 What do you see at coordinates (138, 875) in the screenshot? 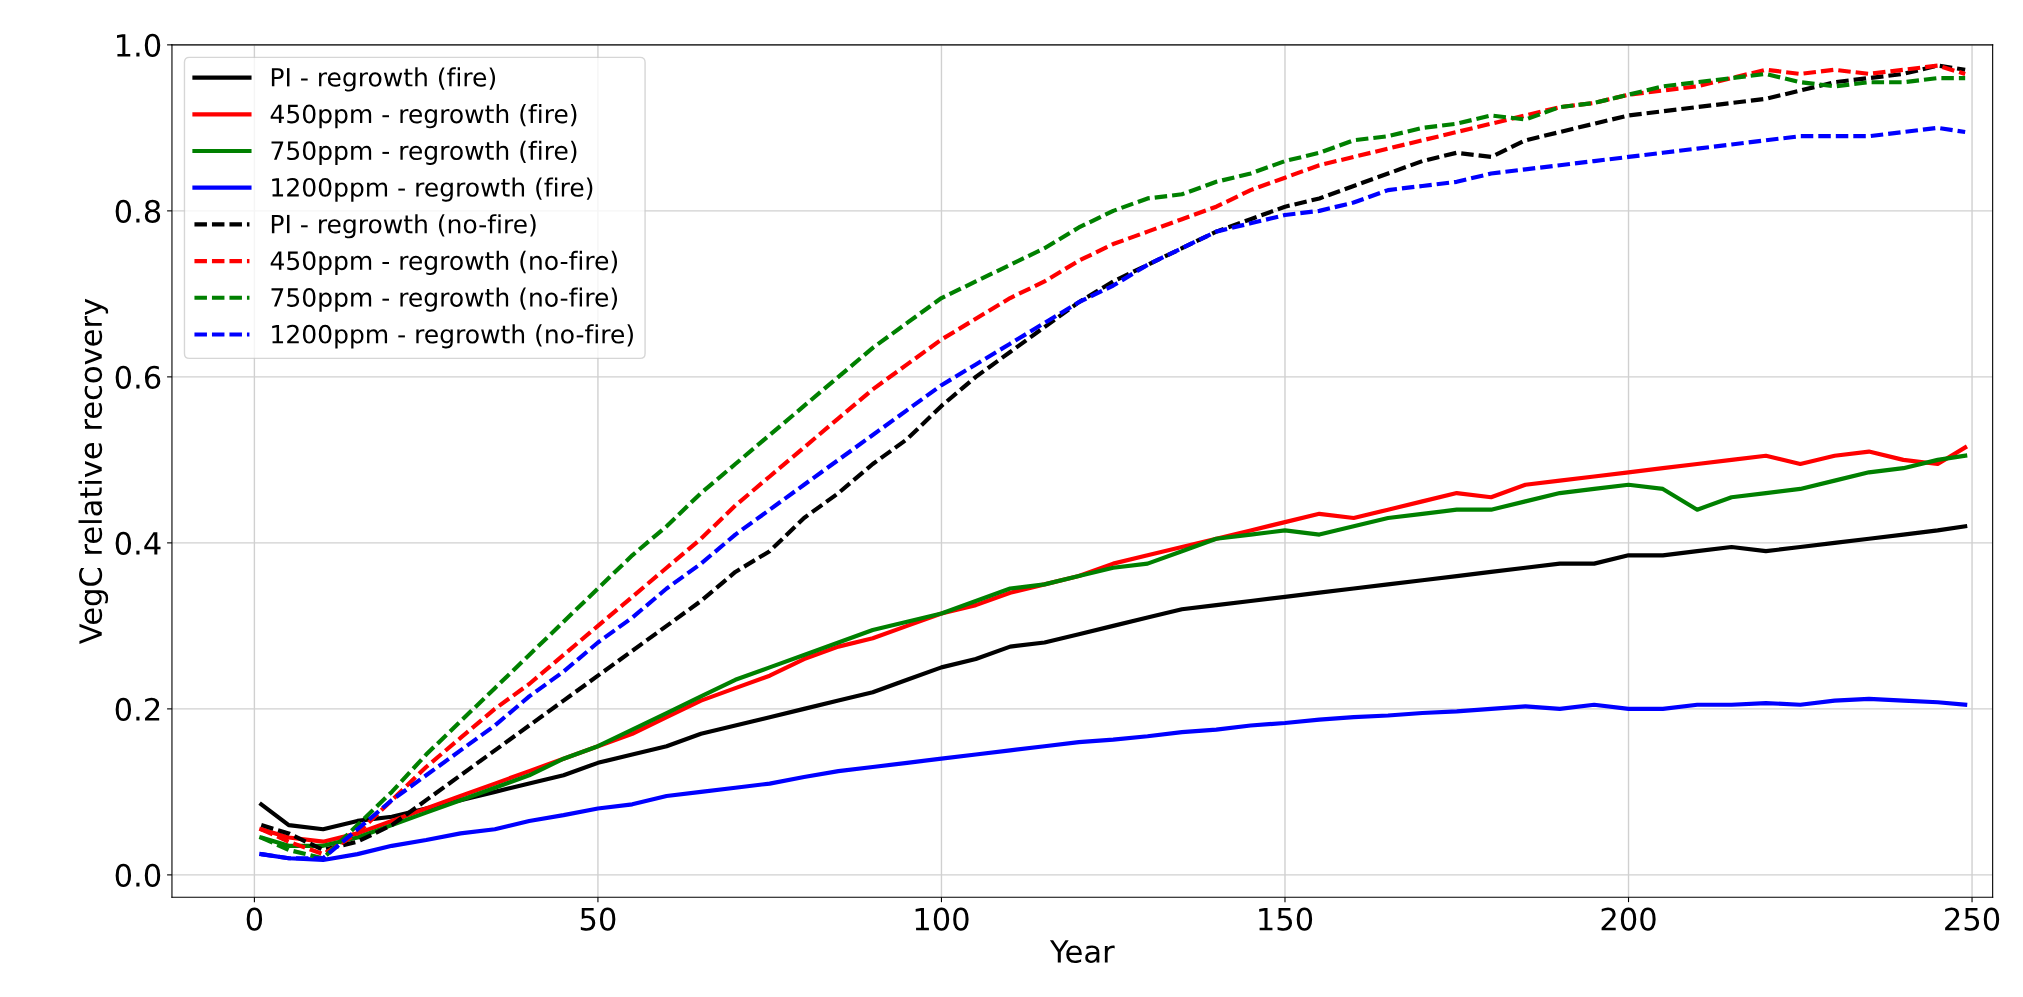
I see `y-tick-label: 0.0` at bounding box center [138, 875].